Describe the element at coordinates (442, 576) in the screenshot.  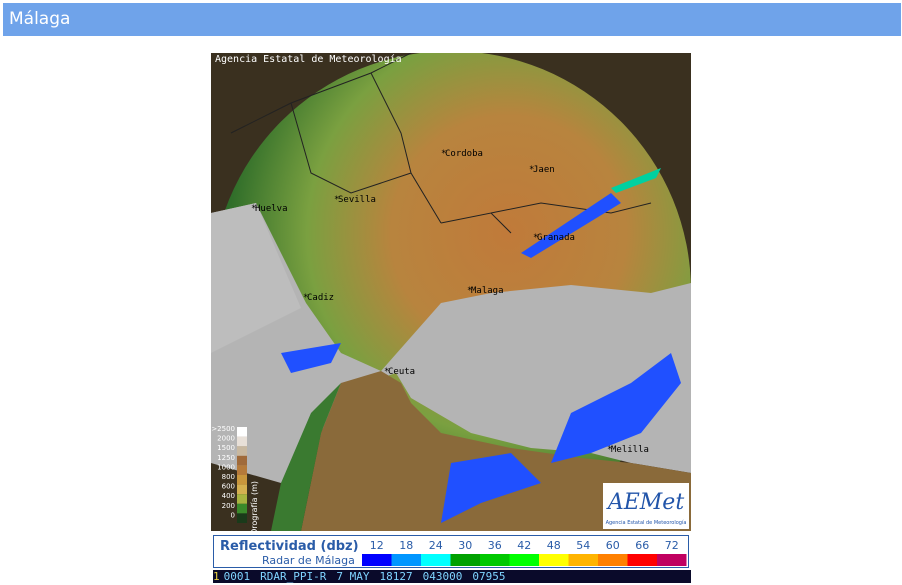
I see `status-field: 043000` at that location.